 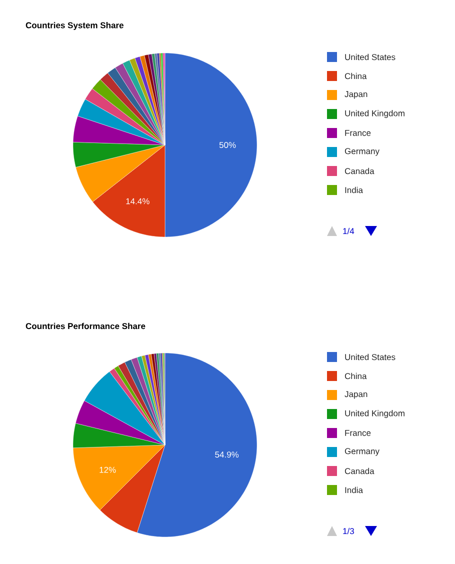 What do you see at coordinates (75, 26) in the screenshot?
I see `chart-title: Countries System Share` at bounding box center [75, 26].